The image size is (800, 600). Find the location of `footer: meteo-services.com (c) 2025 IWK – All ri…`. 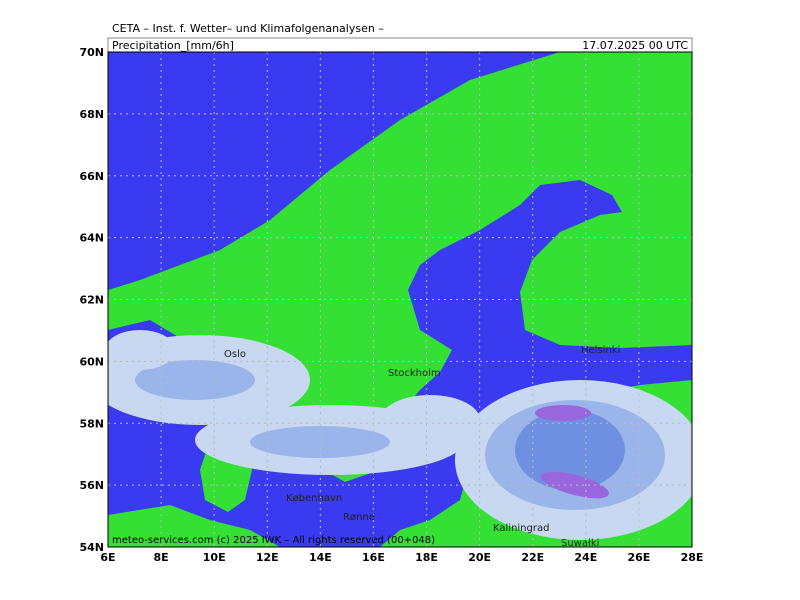

footer: meteo-services.com (c) 2025 IWK – All ri… is located at coordinates (273, 540).